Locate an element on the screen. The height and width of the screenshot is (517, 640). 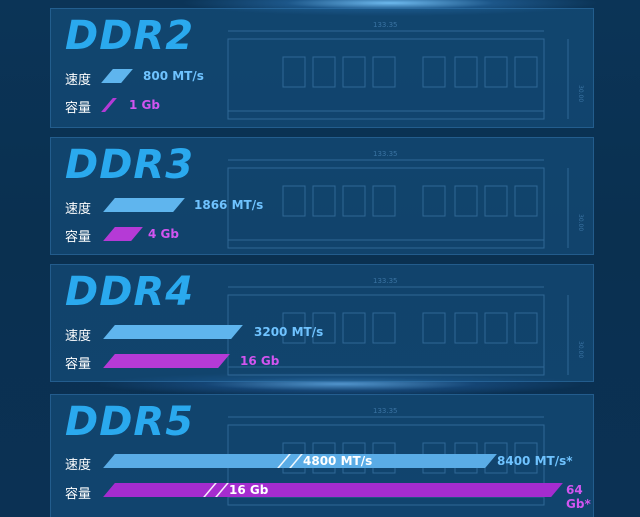
generation-title: DDR3 is located at coordinates (130, 165).